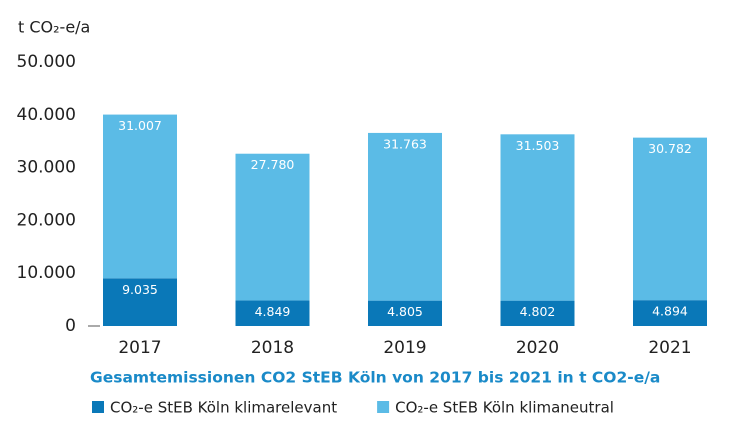  I want to click on x-tick-label: 2019, so click(404, 348).